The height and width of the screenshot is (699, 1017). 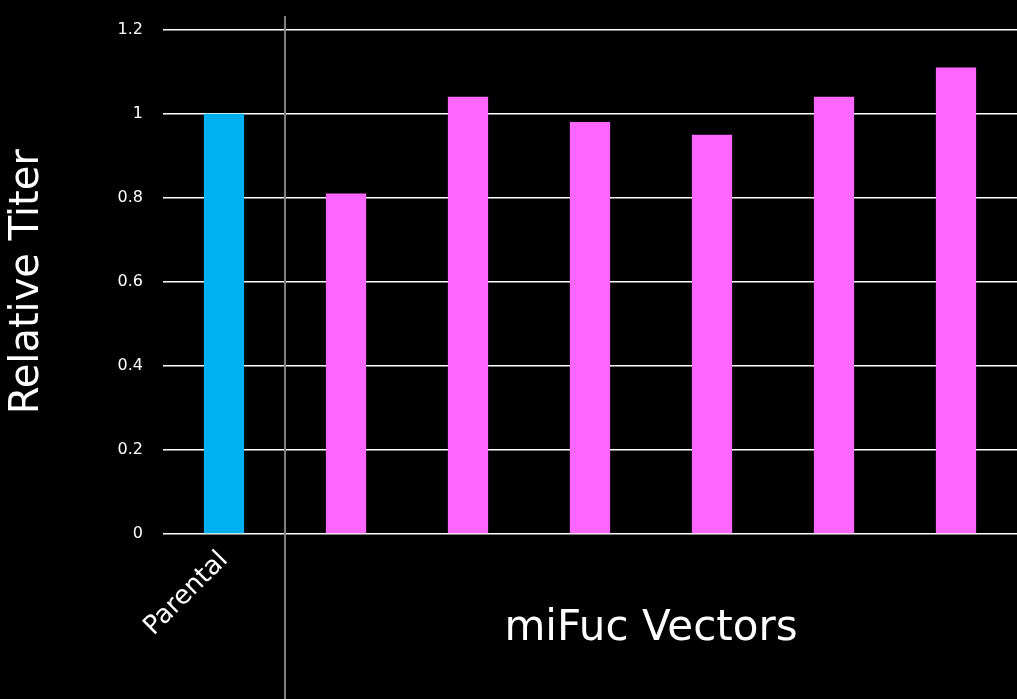 I want to click on y-tick-label: 1.2, so click(x=130, y=28).